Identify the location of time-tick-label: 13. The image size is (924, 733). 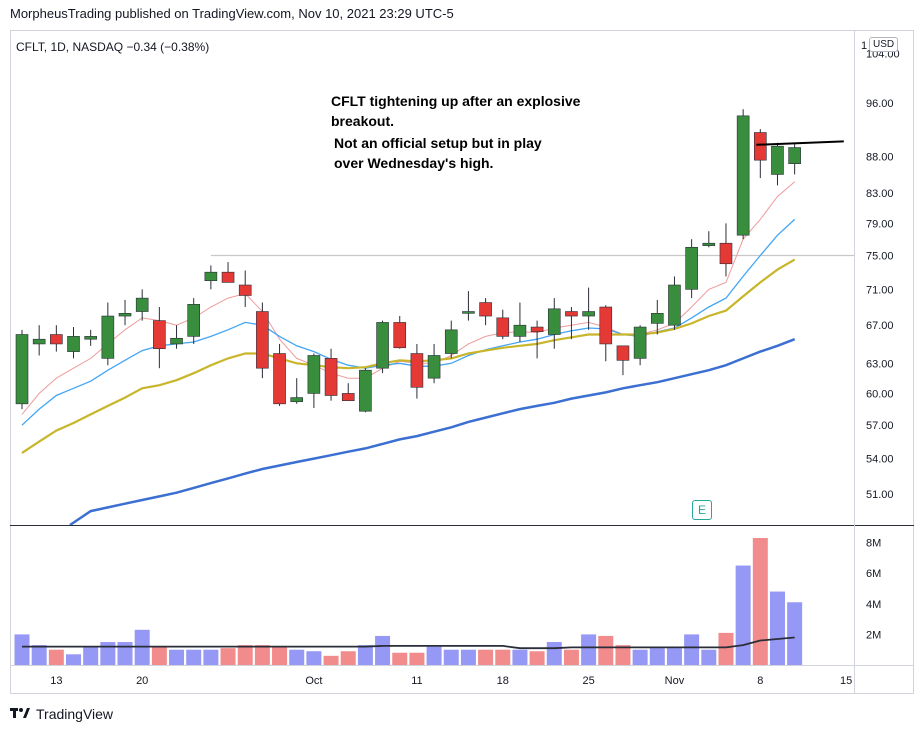
(56, 681).